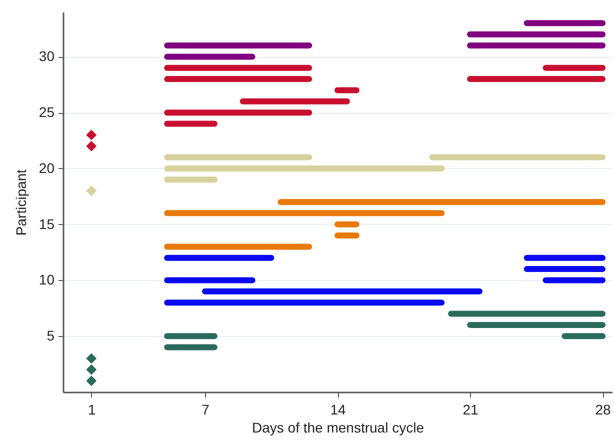 This screenshot has width=614, height=442. What do you see at coordinates (338, 428) in the screenshot?
I see `x-axis-title: Days of the menstrual cycle` at bounding box center [338, 428].